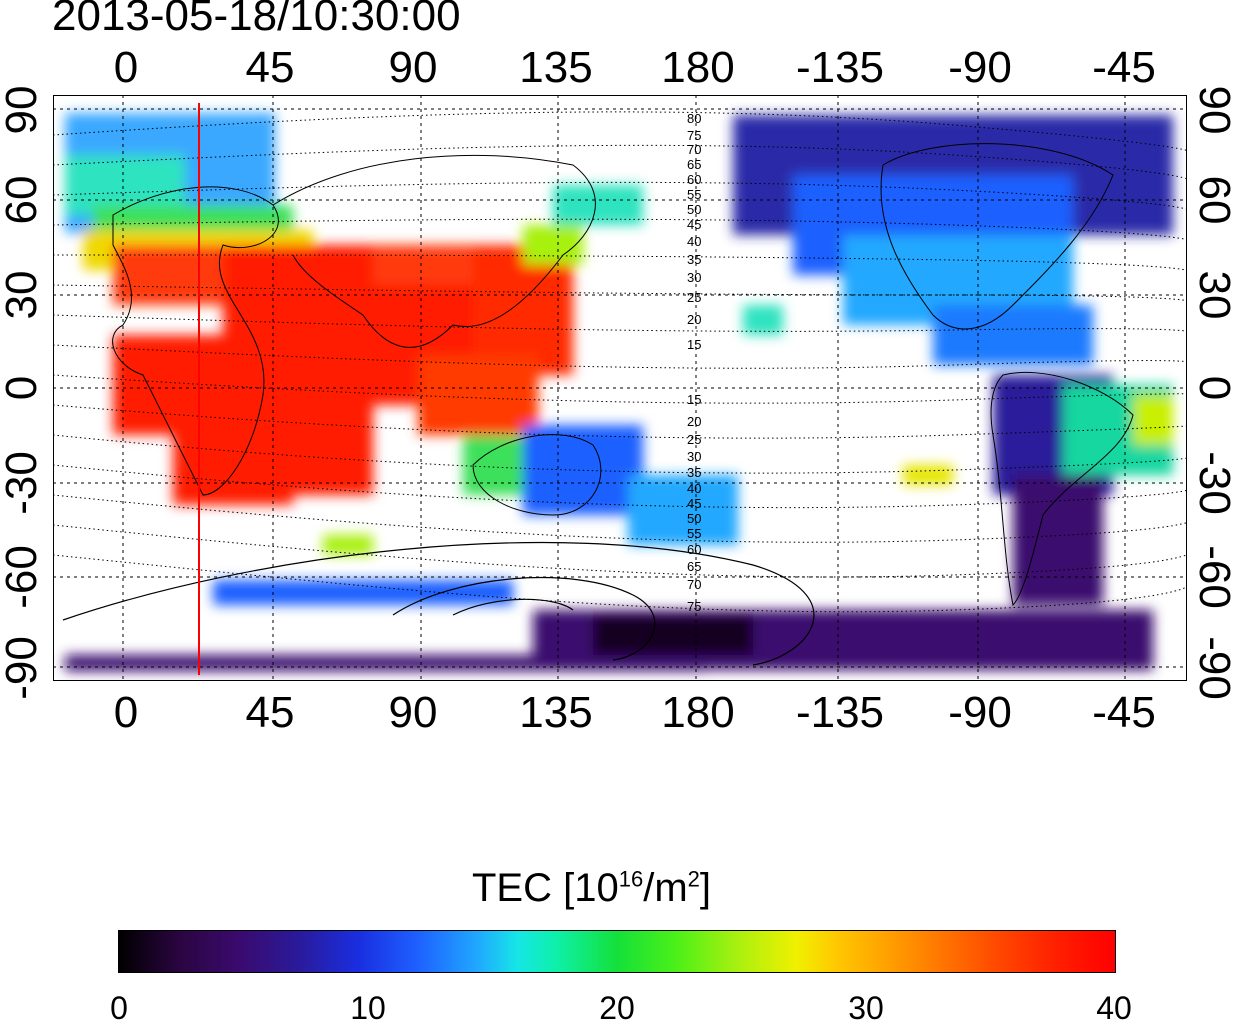  I want to click on colorbar-tick: 10, so click(368, 1008).